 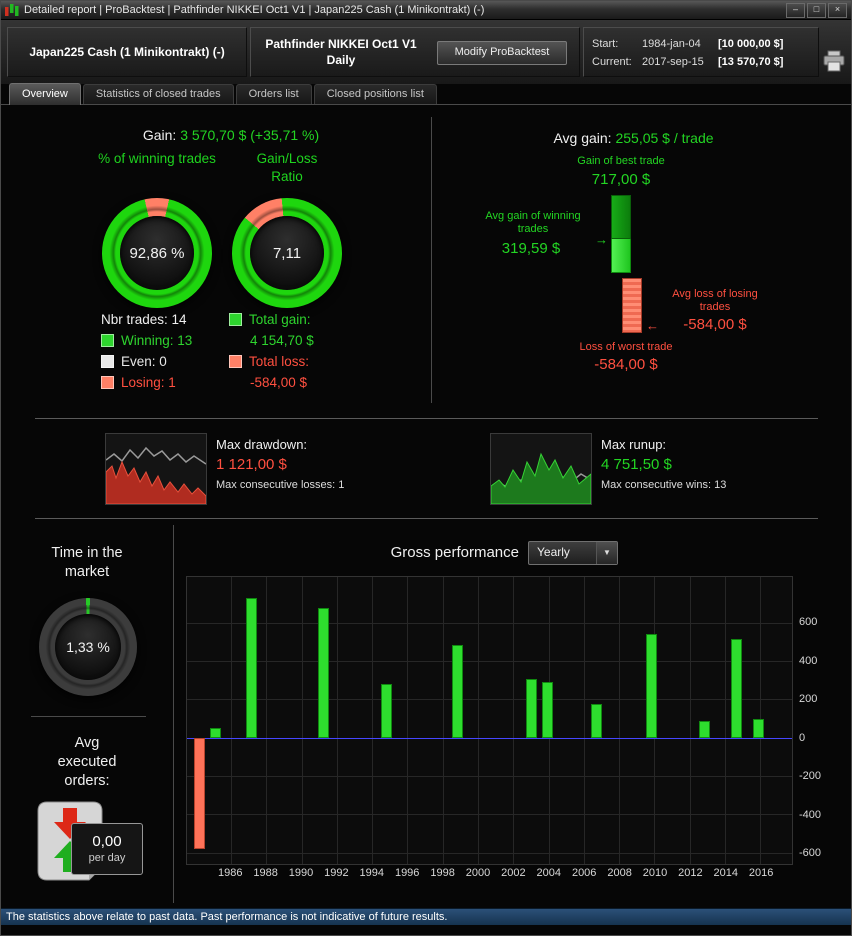 What do you see at coordinates (87, 781) in the screenshot?
I see `avg-orders-title-line3: orders:` at bounding box center [87, 781].